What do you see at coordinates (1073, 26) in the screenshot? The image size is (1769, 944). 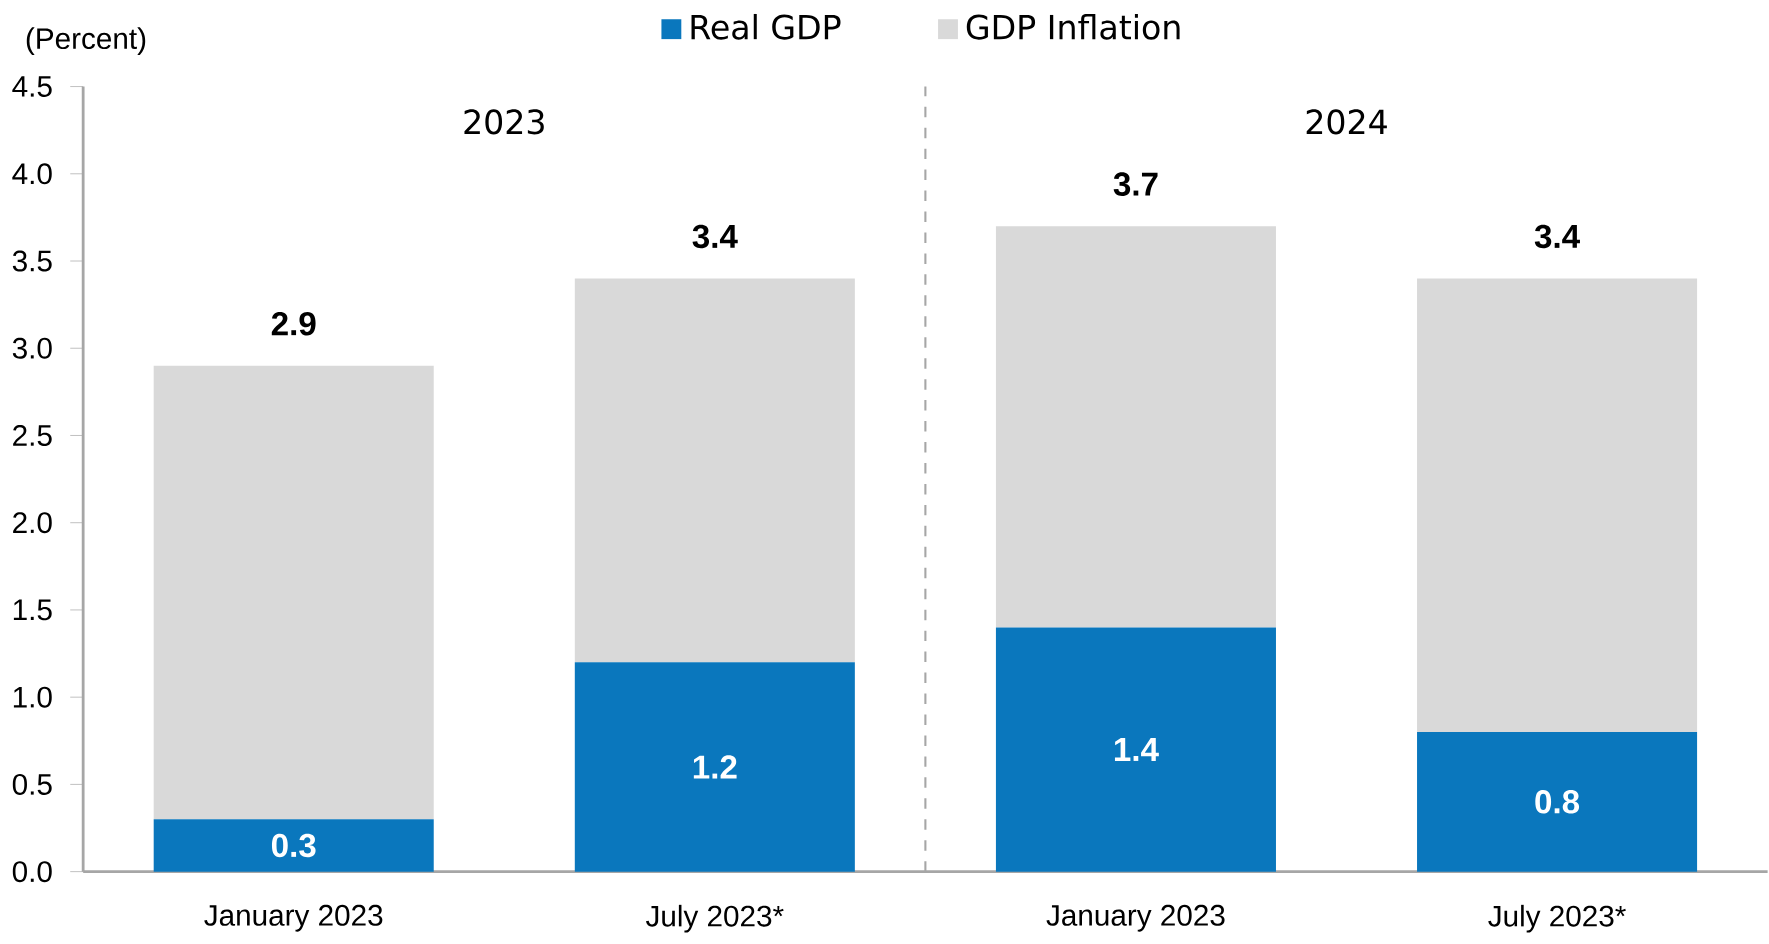 I see `legend-label: GDP Inflation` at bounding box center [1073, 26].